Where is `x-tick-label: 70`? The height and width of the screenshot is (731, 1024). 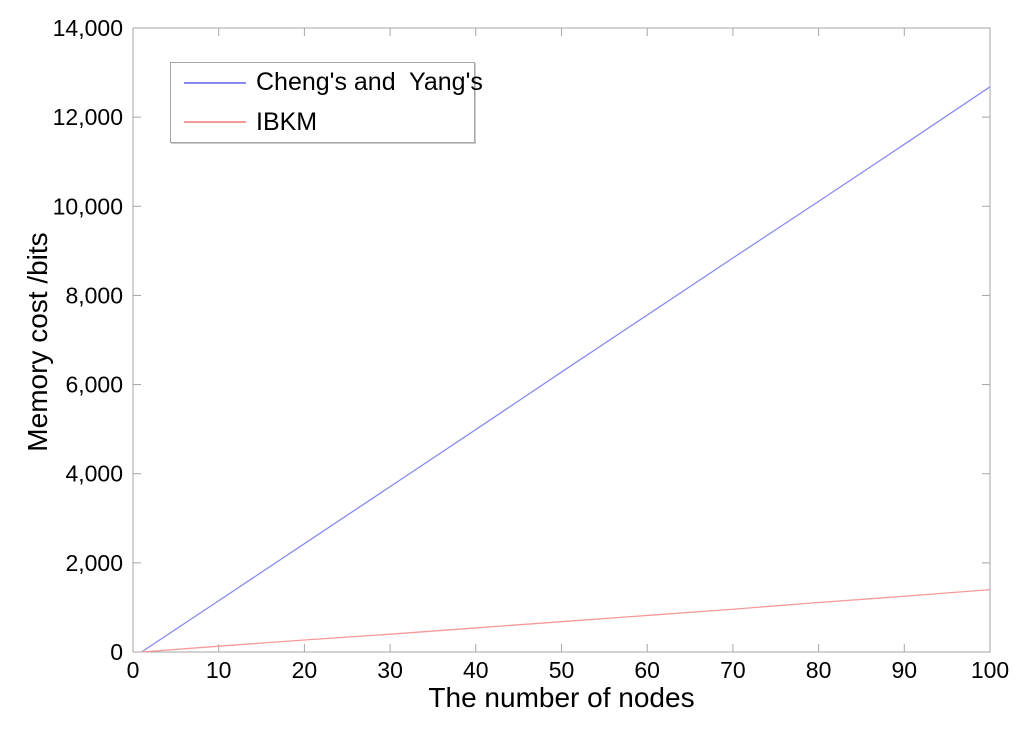
x-tick-label: 70 is located at coordinates (733, 670).